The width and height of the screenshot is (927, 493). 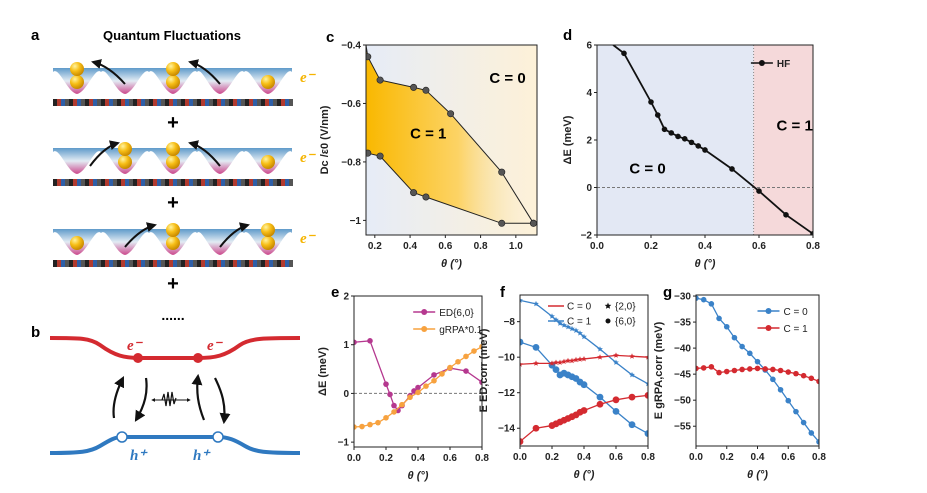 I want to click on panel-label-a: a, so click(x=35, y=35).